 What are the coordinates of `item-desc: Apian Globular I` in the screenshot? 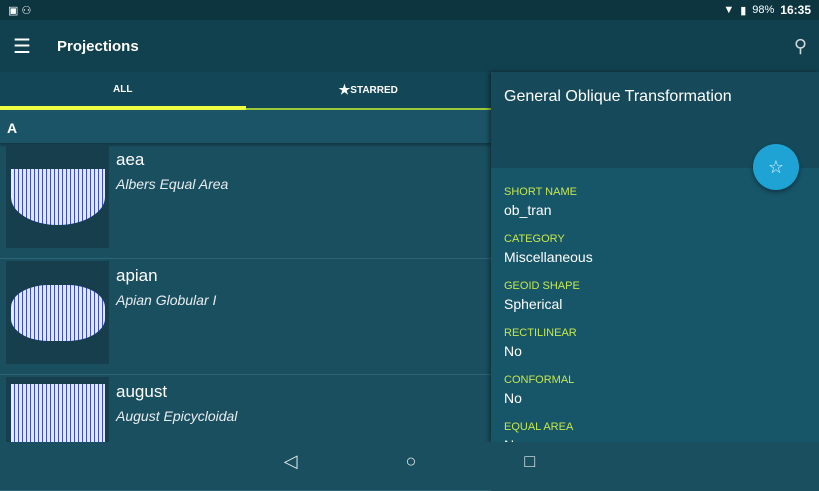 It's located at (166, 300).